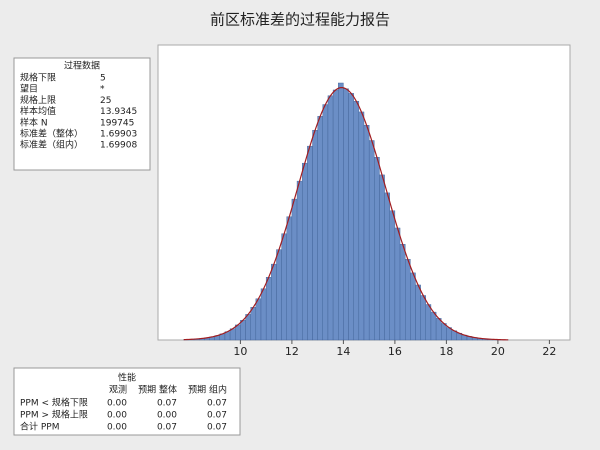 The height and width of the screenshot is (450, 600). Describe the element at coordinates (300, 20) in the screenshot. I see `report-title: 前区标准差的过程能力报告` at that location.